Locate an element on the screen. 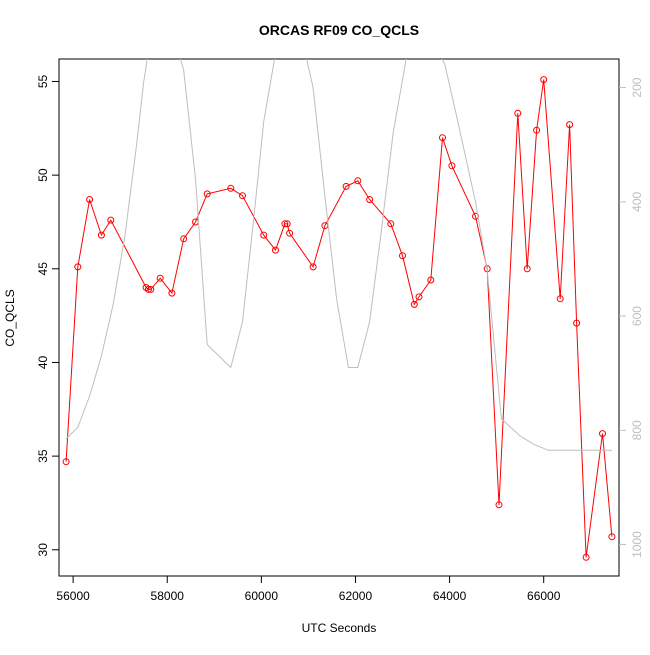  right-y-tick-label: 400 is located at coordinates (637, 201).